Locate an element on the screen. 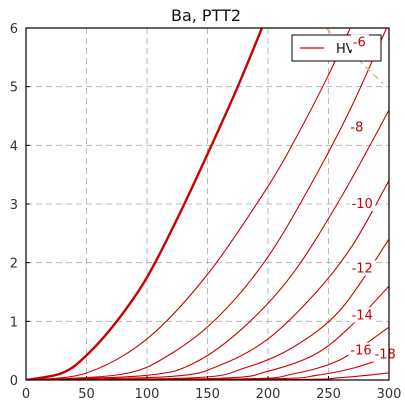  curve-label: -10 is located at coordinates (362, 204).